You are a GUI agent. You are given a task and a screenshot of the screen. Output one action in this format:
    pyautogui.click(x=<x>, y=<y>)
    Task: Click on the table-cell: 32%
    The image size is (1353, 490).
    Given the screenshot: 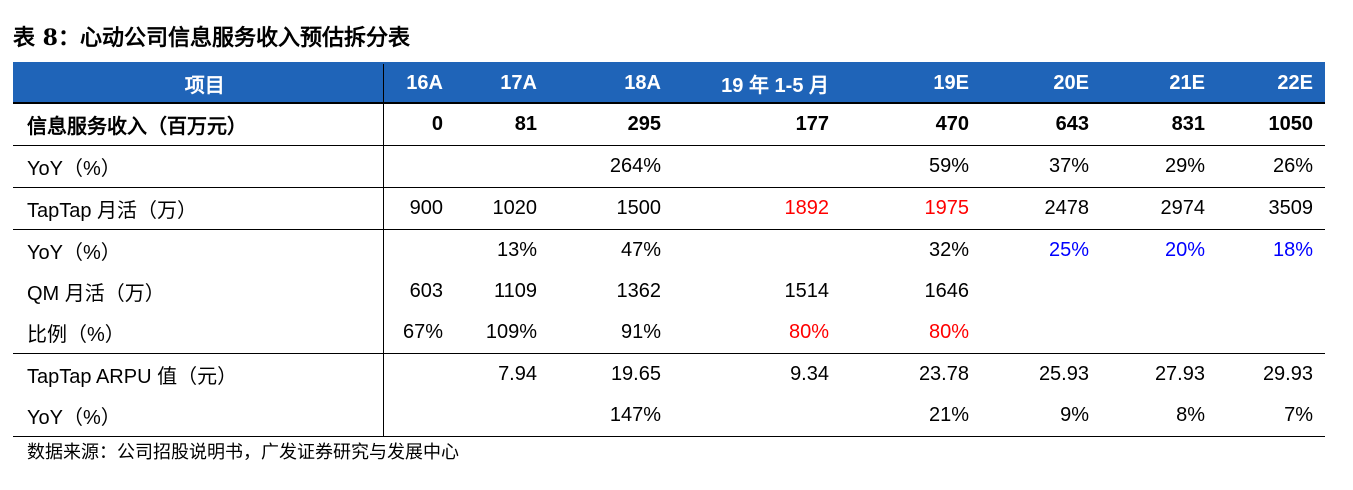 What is the action you would take?
    pyautogui.click(x=911, y=250)
    